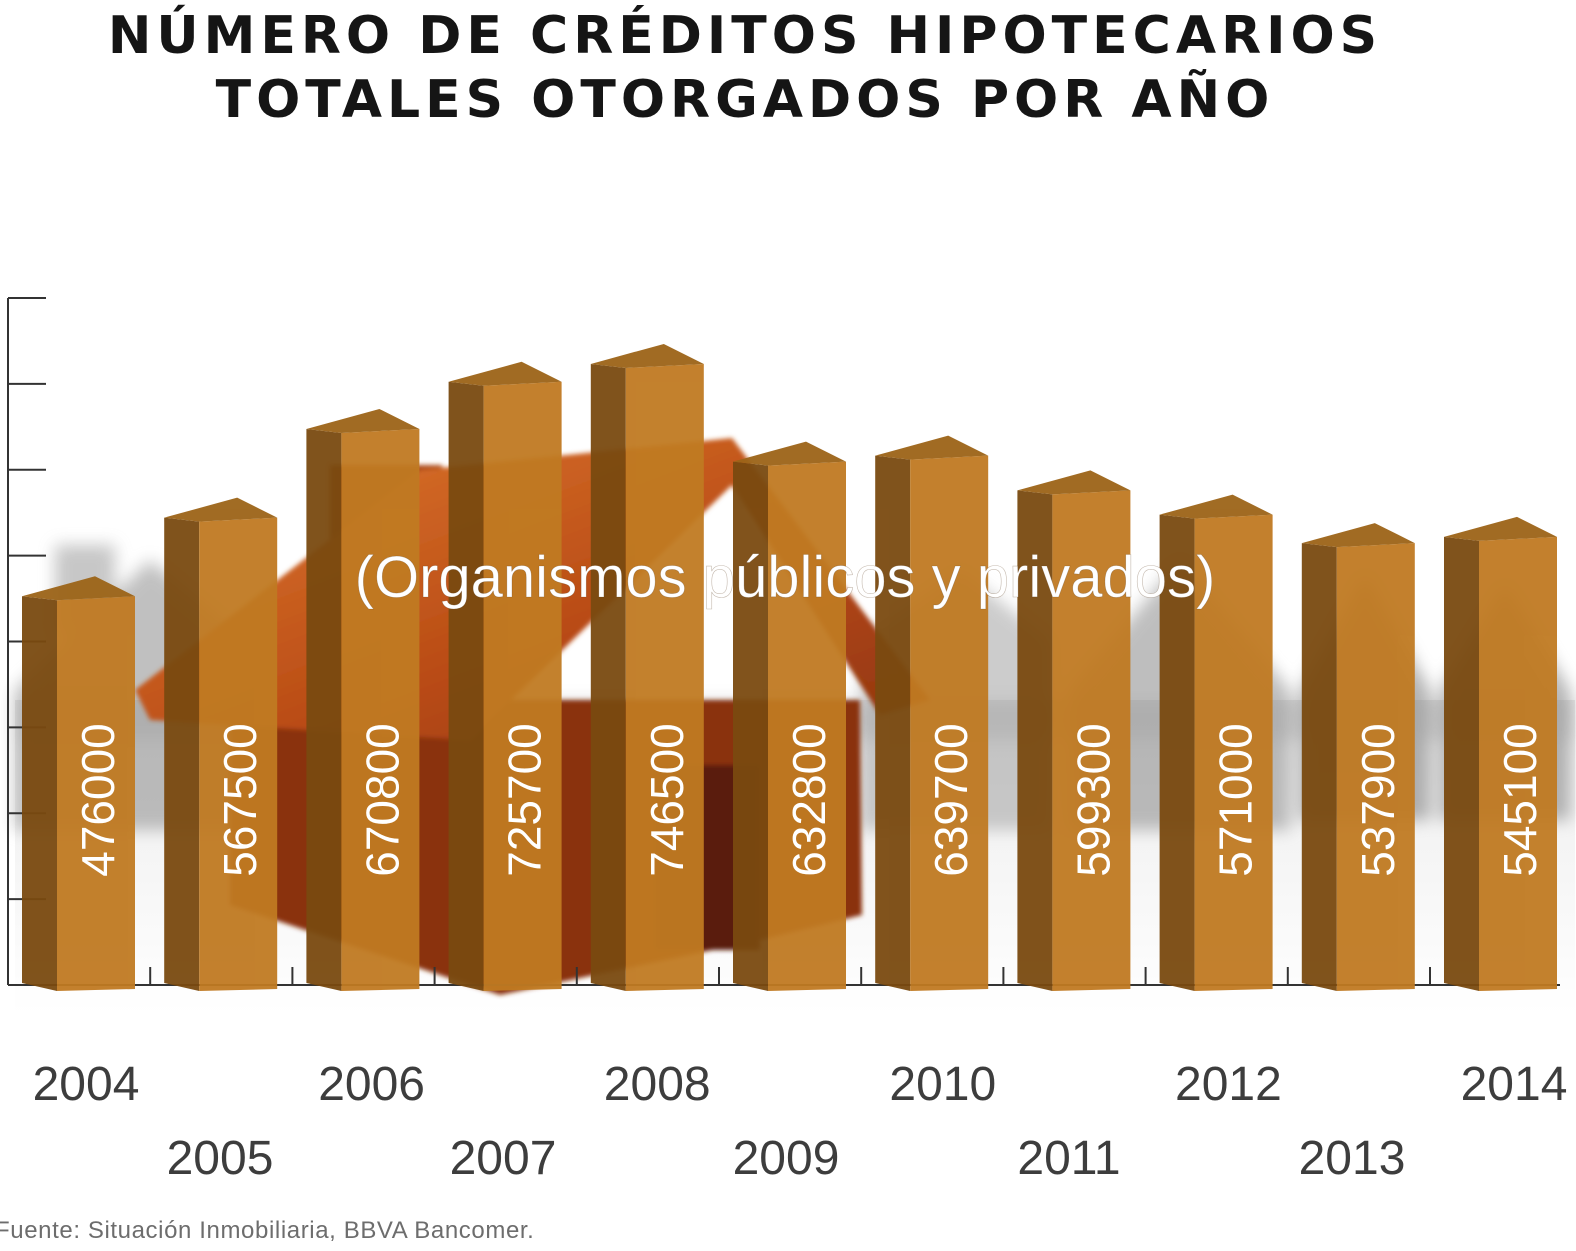 The height and width of the screenshot is (1251, 1576). Describe the element at coordinates (382, 800) in the screenshot. I see `value-label: 670800` at that location.